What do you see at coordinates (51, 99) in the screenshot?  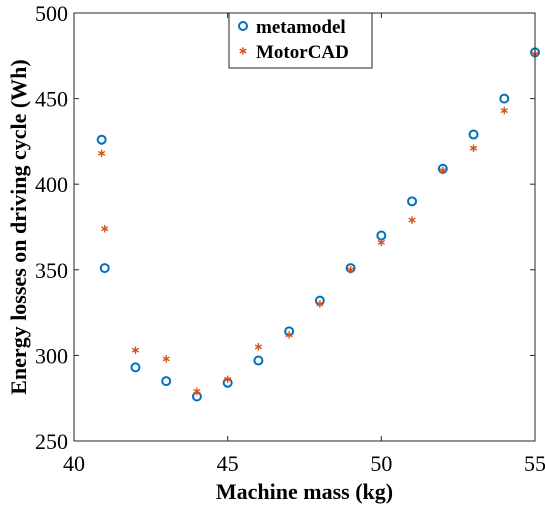 I see `y-tick-label: 450` at bounding box center [51, 99].